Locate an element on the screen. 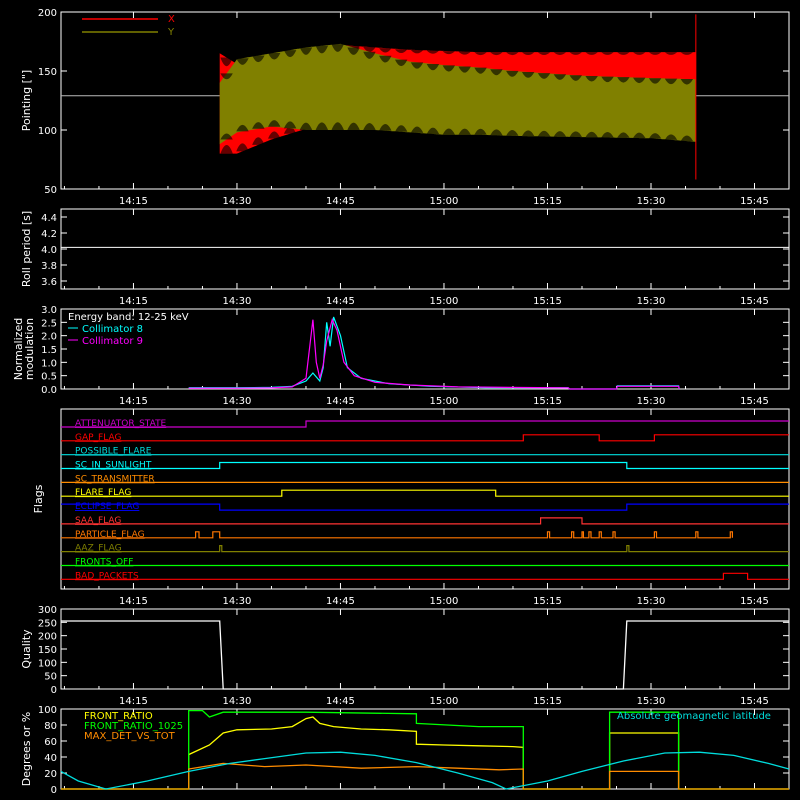  front-legend-label: Absolute geomagnetic latitude is located at coordinates (694, 716).